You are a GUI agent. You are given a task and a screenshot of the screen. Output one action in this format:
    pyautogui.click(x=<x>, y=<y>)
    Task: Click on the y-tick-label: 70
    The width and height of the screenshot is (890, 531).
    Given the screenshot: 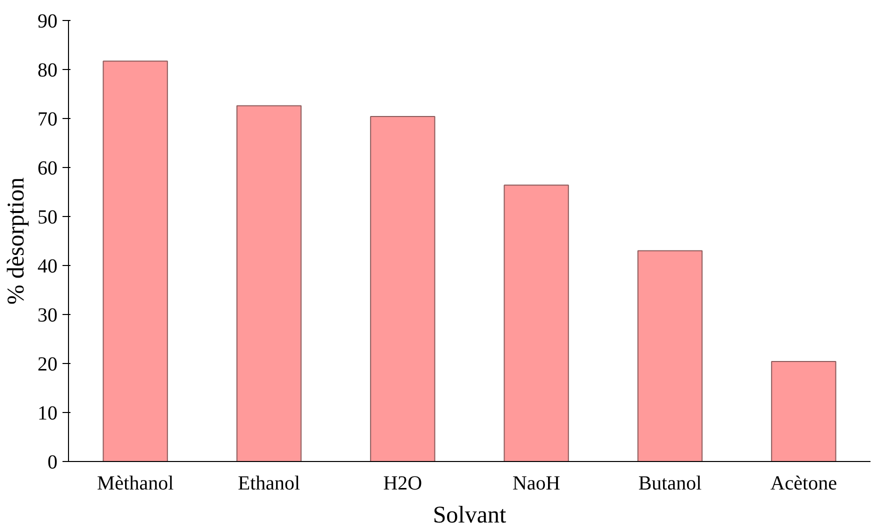 What is the action you would take?
    pyautogui.click(x=48, y=119)
    